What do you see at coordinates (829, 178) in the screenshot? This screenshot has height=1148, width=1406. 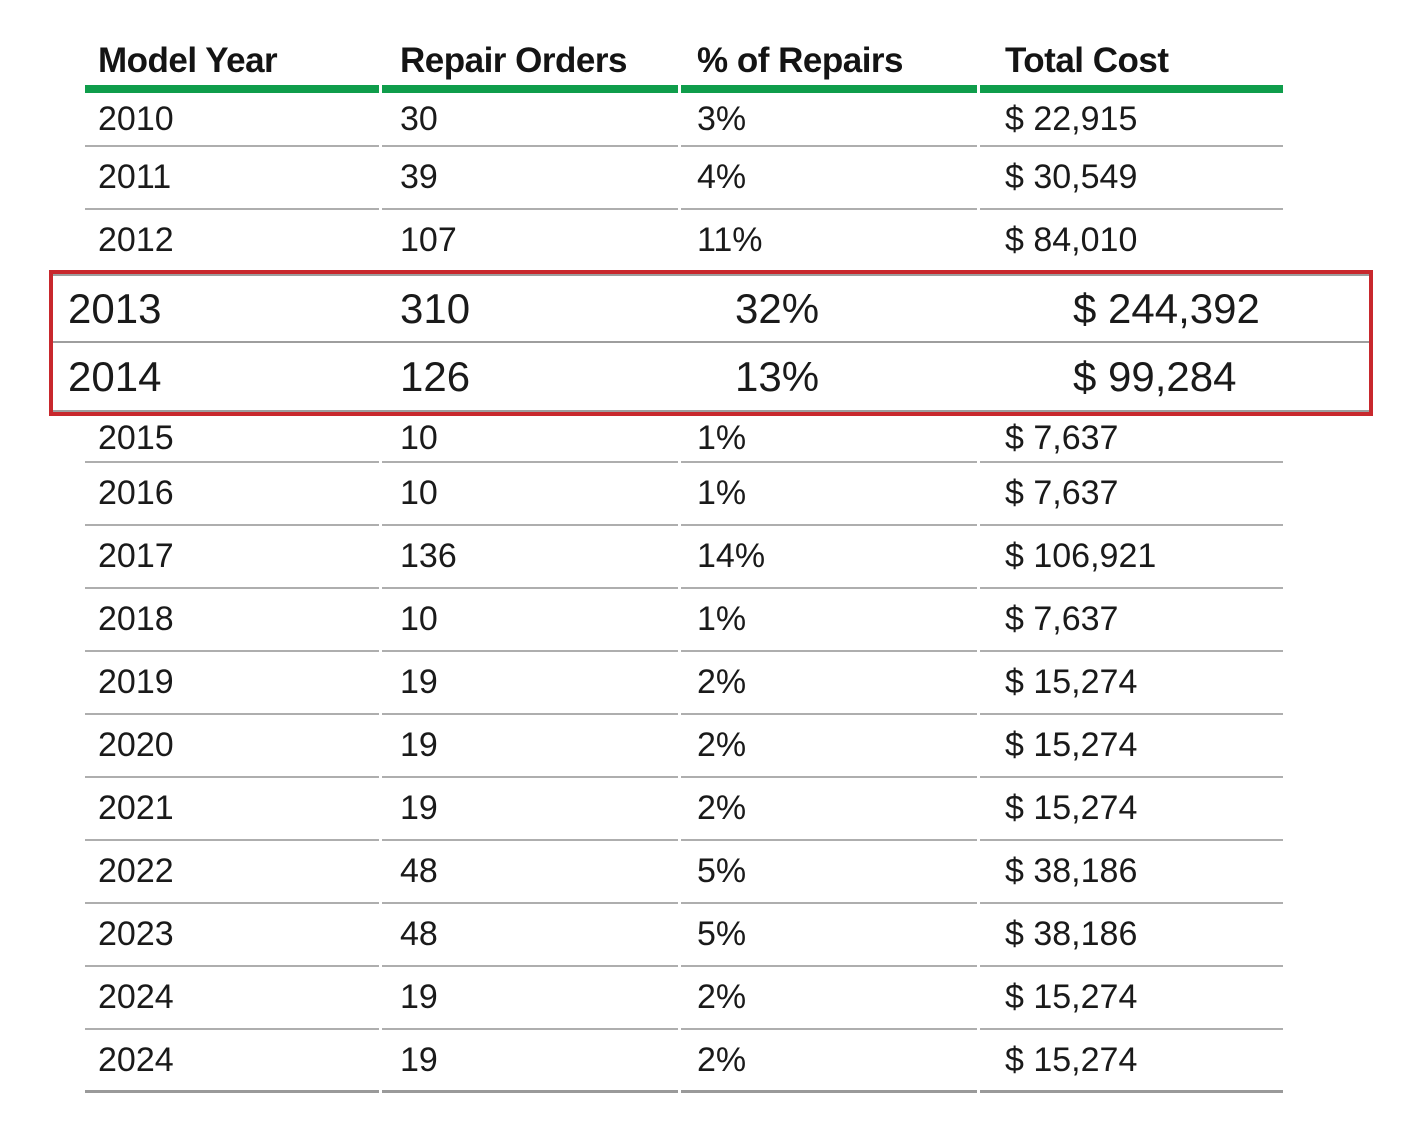 I see `cell-pct-of-repairs: 4%` at bounding box center [829, 178].